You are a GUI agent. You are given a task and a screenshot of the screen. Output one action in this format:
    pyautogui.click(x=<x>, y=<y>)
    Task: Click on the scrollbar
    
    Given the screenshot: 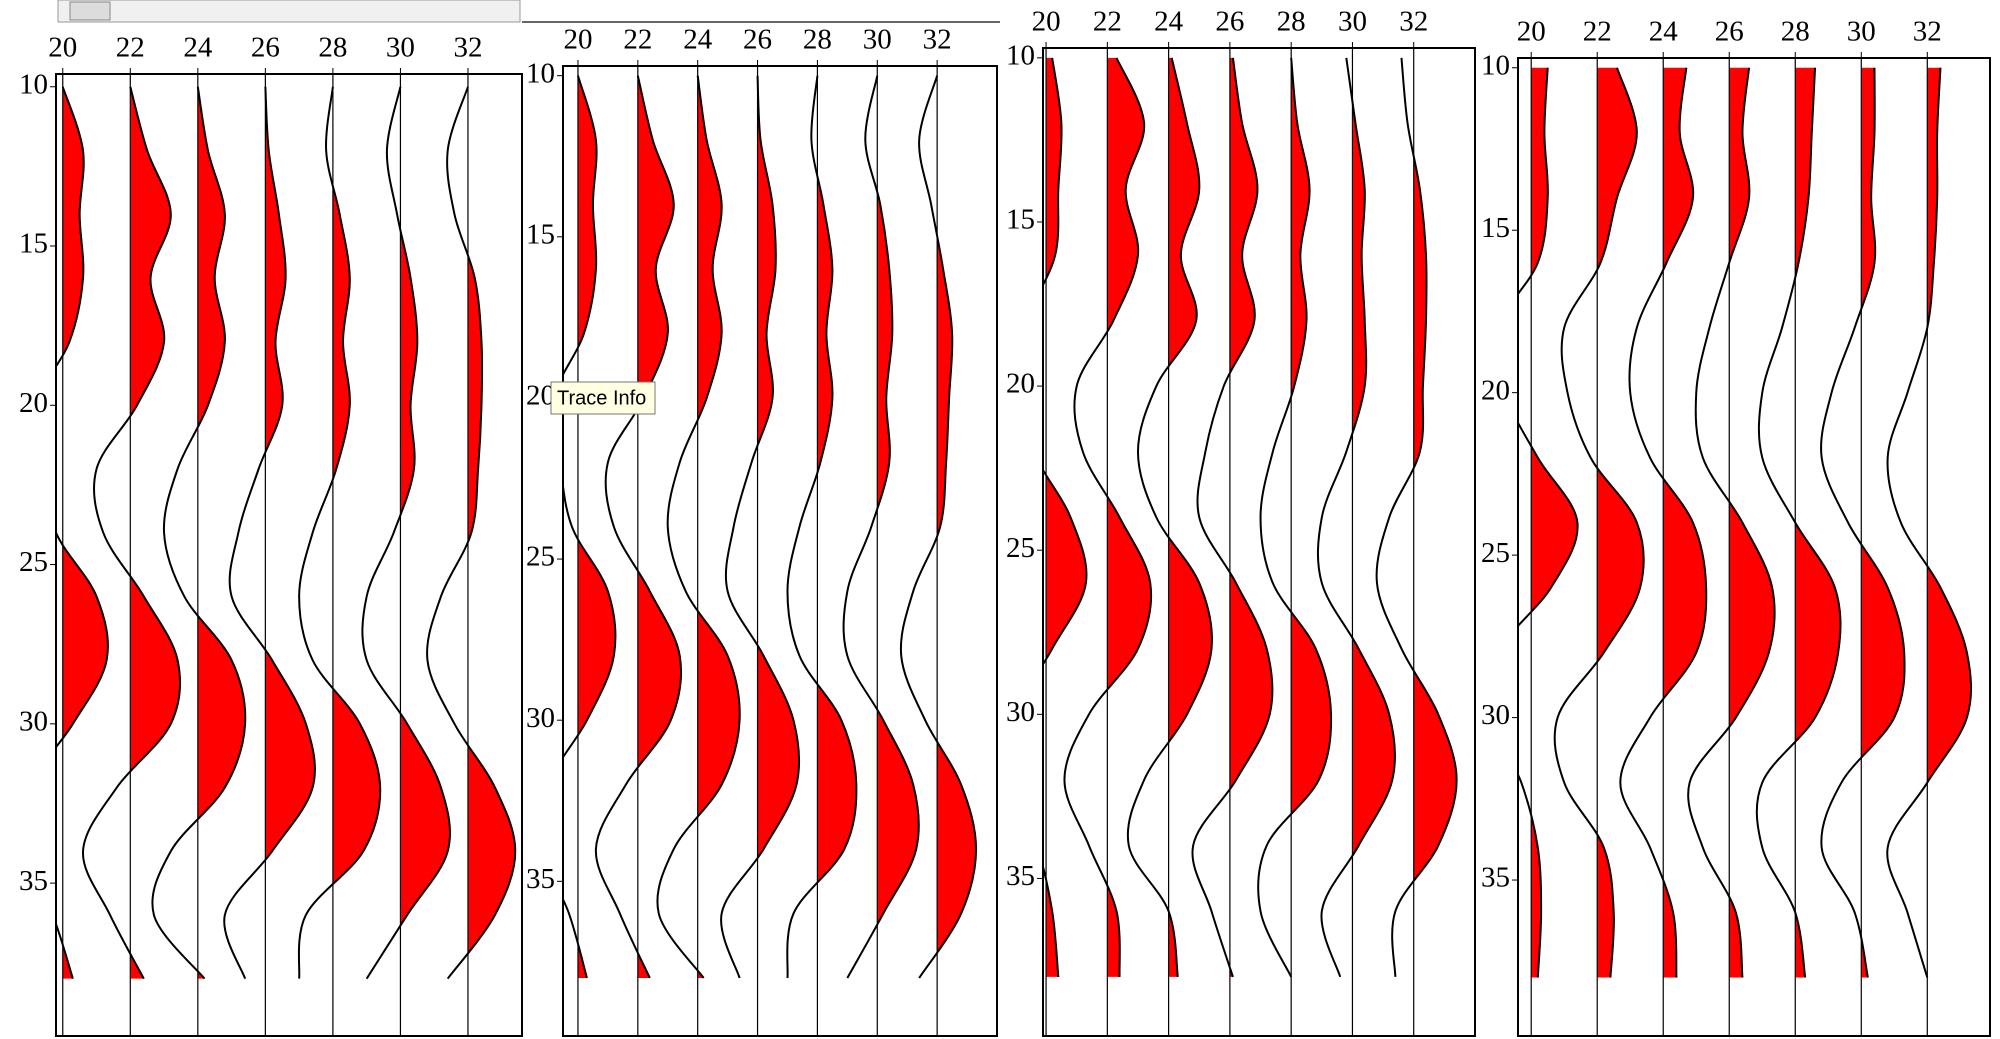 What is the action you would take?
    pyautogui.click(x=289, y=11)
    